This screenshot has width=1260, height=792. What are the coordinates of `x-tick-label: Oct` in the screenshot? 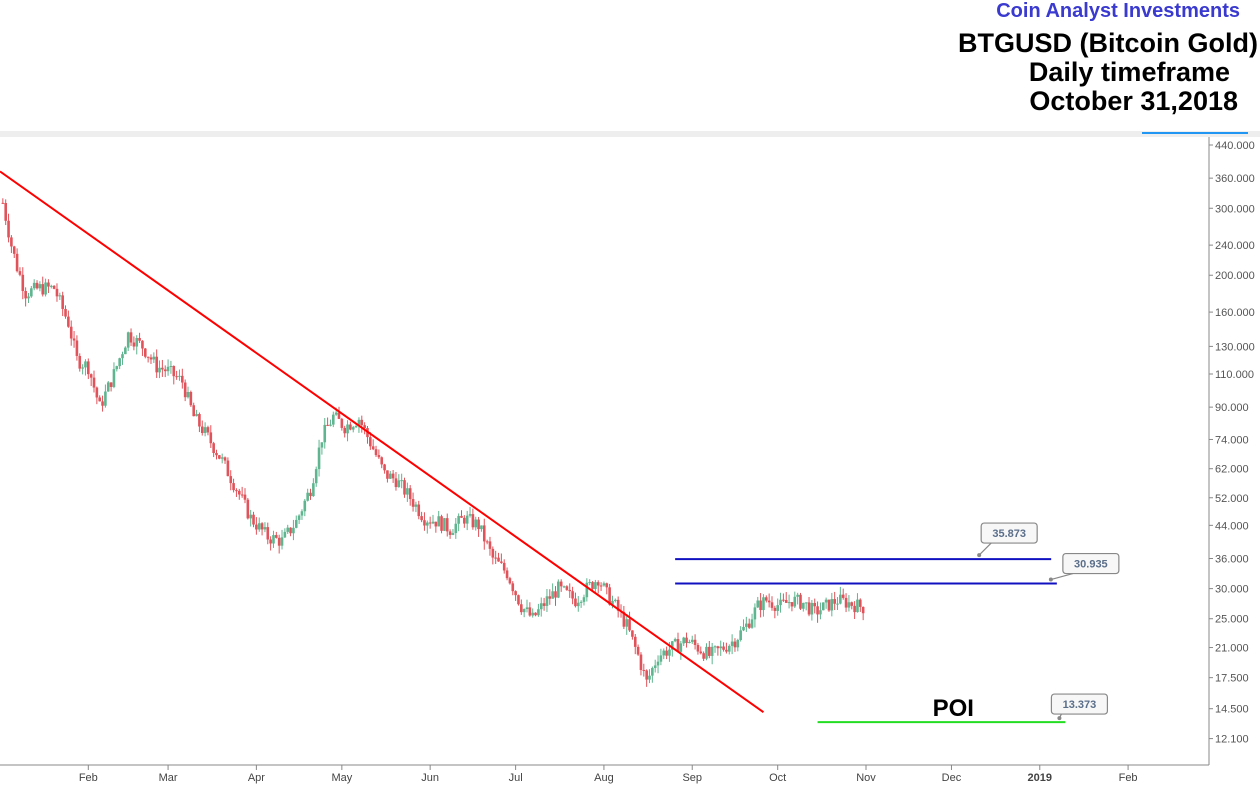 It's located at (777, 778).